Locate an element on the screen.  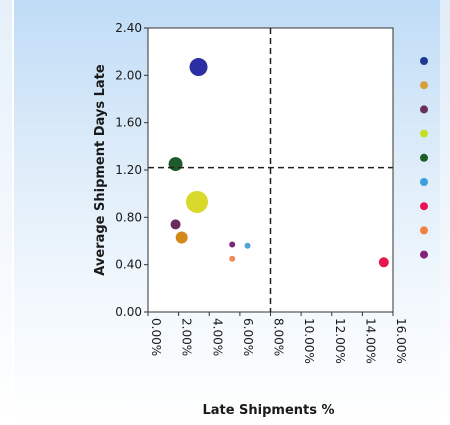
y-tick-label: 0.00 is located at coordinates (128, 312).